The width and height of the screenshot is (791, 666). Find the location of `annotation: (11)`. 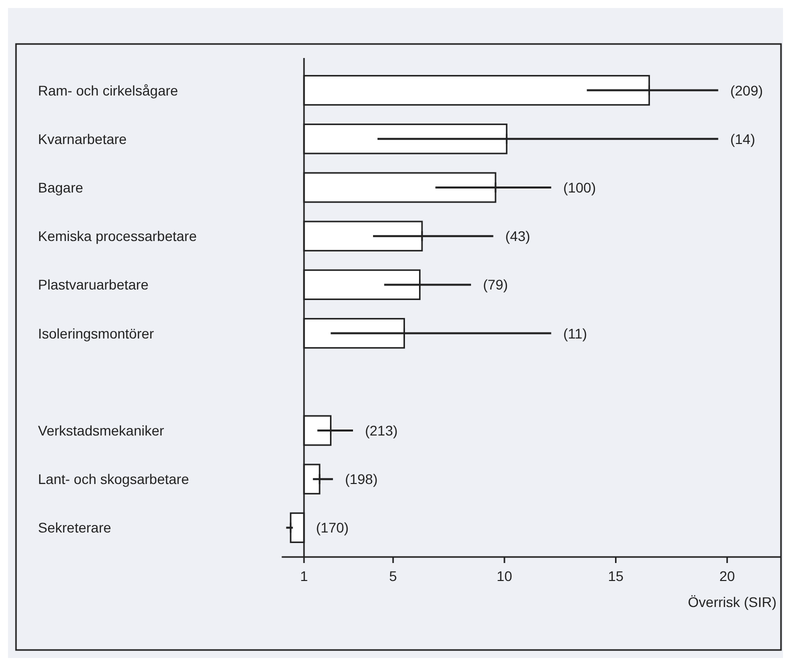

annotation: (11) is located at coordinates (575, 333).